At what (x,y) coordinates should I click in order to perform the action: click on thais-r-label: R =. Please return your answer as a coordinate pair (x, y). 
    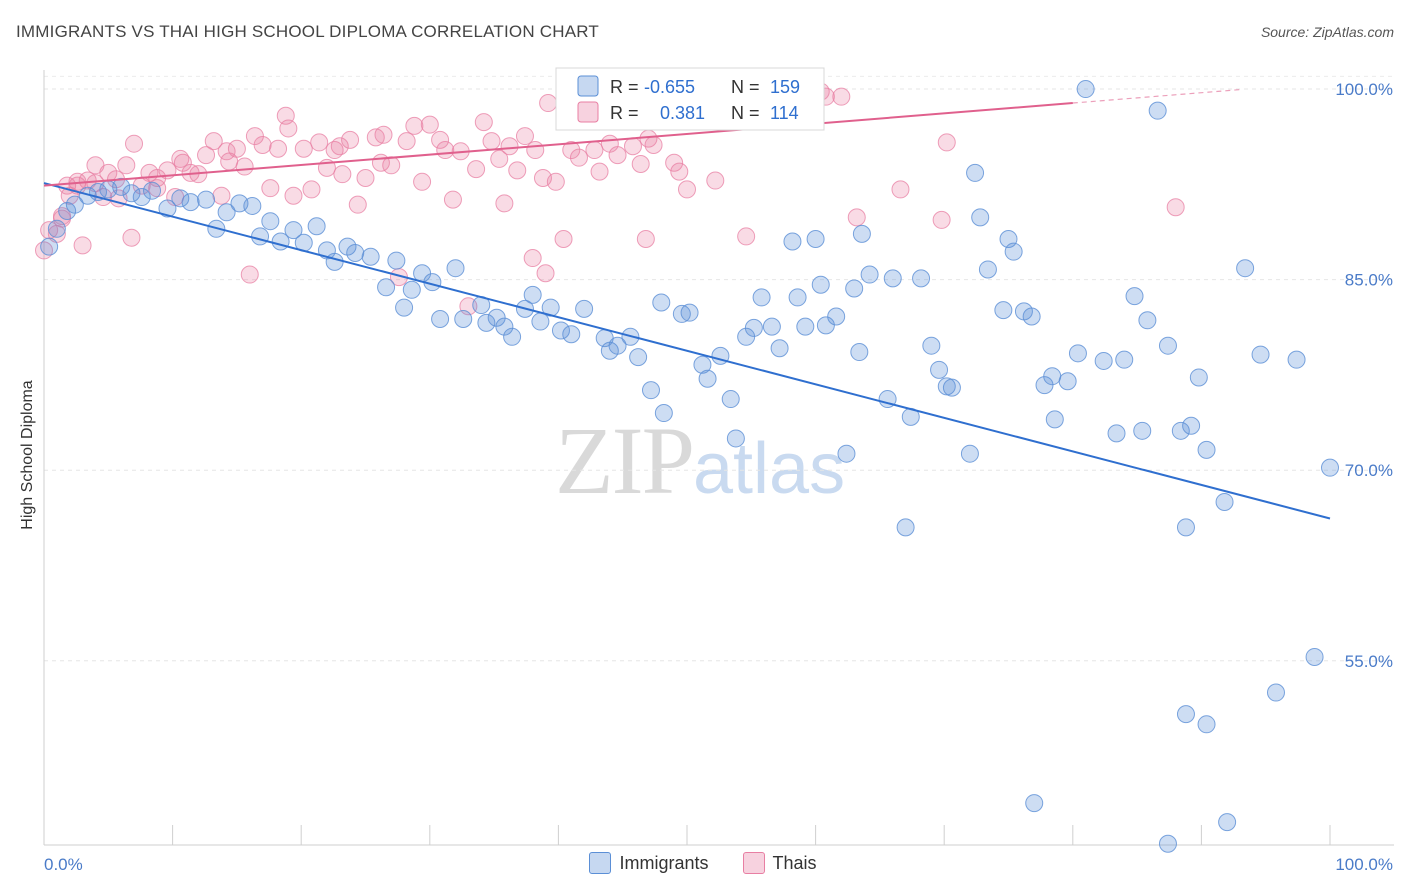
    Looking at the image, I should click on (624, 113).